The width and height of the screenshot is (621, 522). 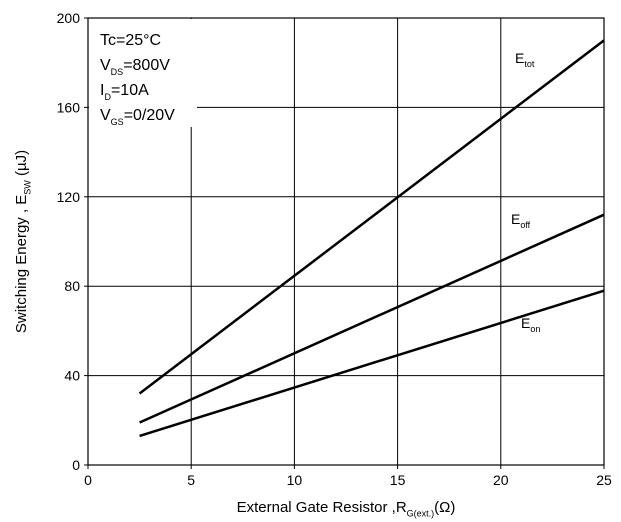 I want to click on subscript: tot, so click(x=529, y=64).